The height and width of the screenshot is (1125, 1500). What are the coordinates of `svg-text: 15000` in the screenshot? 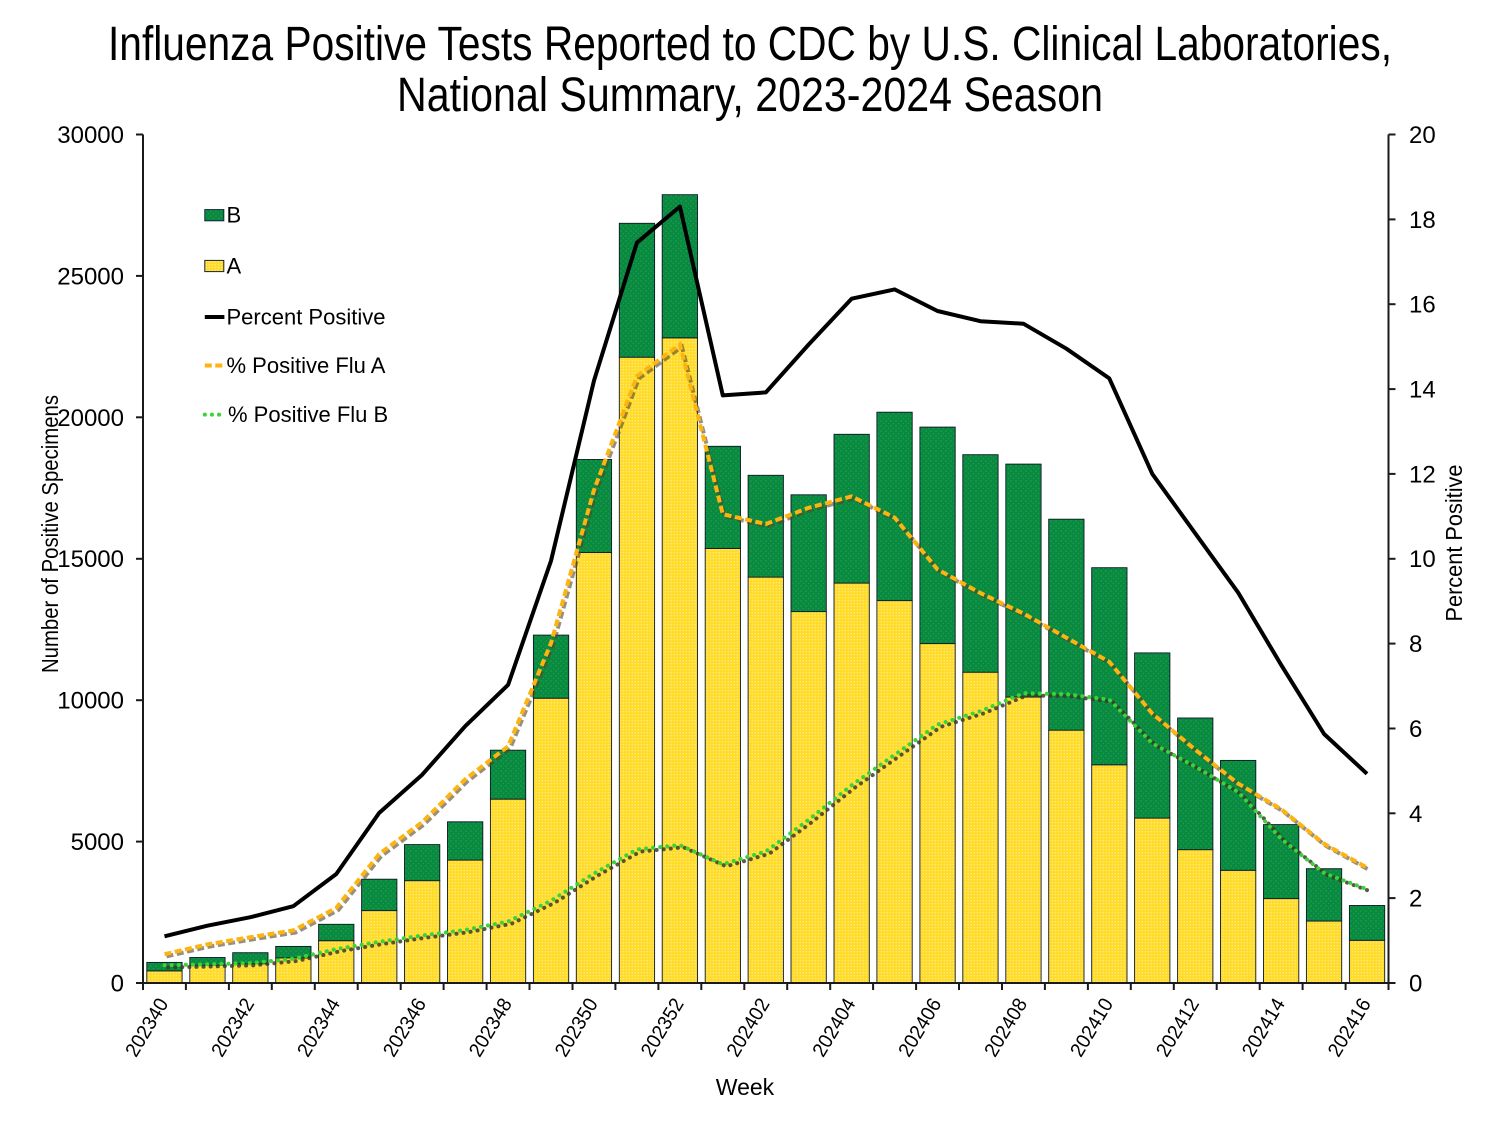 It's located at (90, 559).